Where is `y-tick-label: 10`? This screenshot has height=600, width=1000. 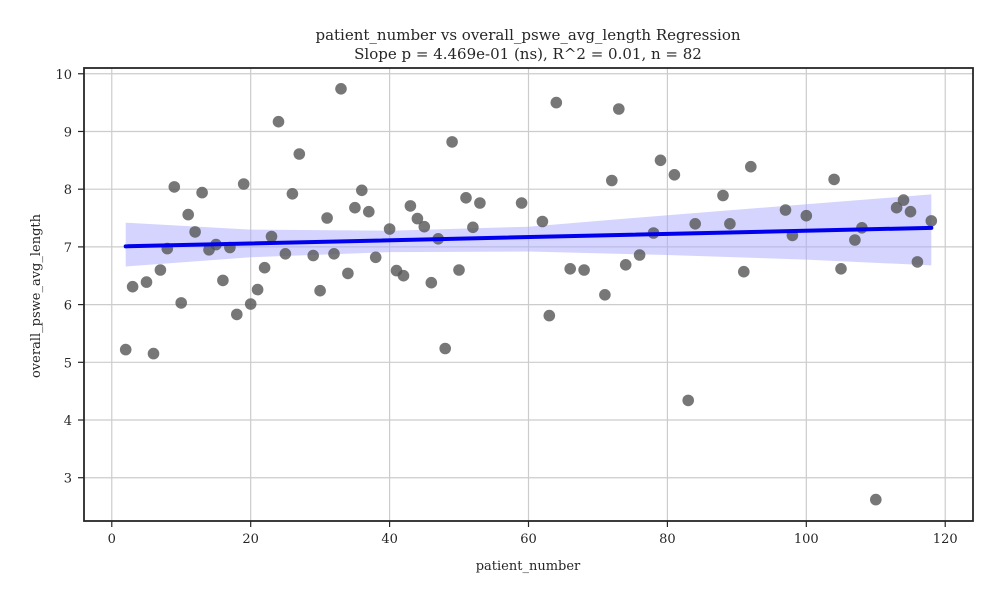 y-tick-label: 10 is located at coordinates (63, 75).